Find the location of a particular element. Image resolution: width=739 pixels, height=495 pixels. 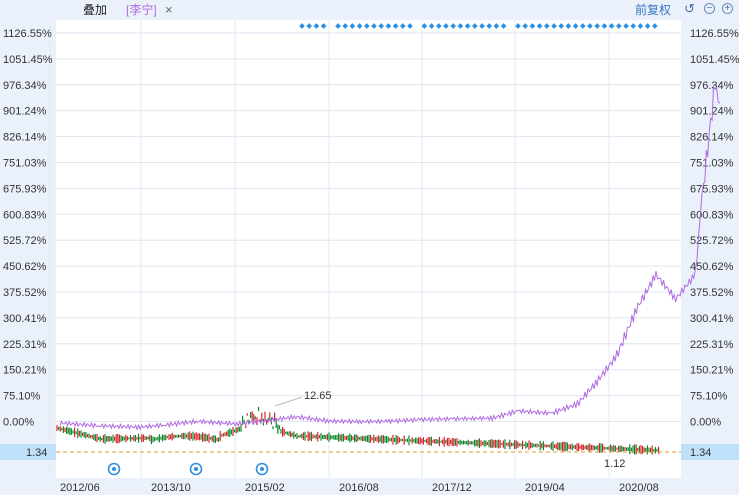

y-tick-label-right: 1051.45% is located at coordinates (714, 60).